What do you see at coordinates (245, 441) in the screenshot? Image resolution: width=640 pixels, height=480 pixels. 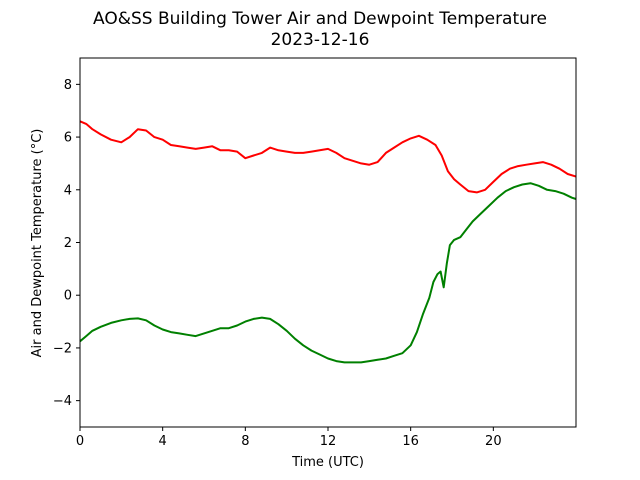 I see `x-tick-label-8: 8` at bounding box center [245, 441].